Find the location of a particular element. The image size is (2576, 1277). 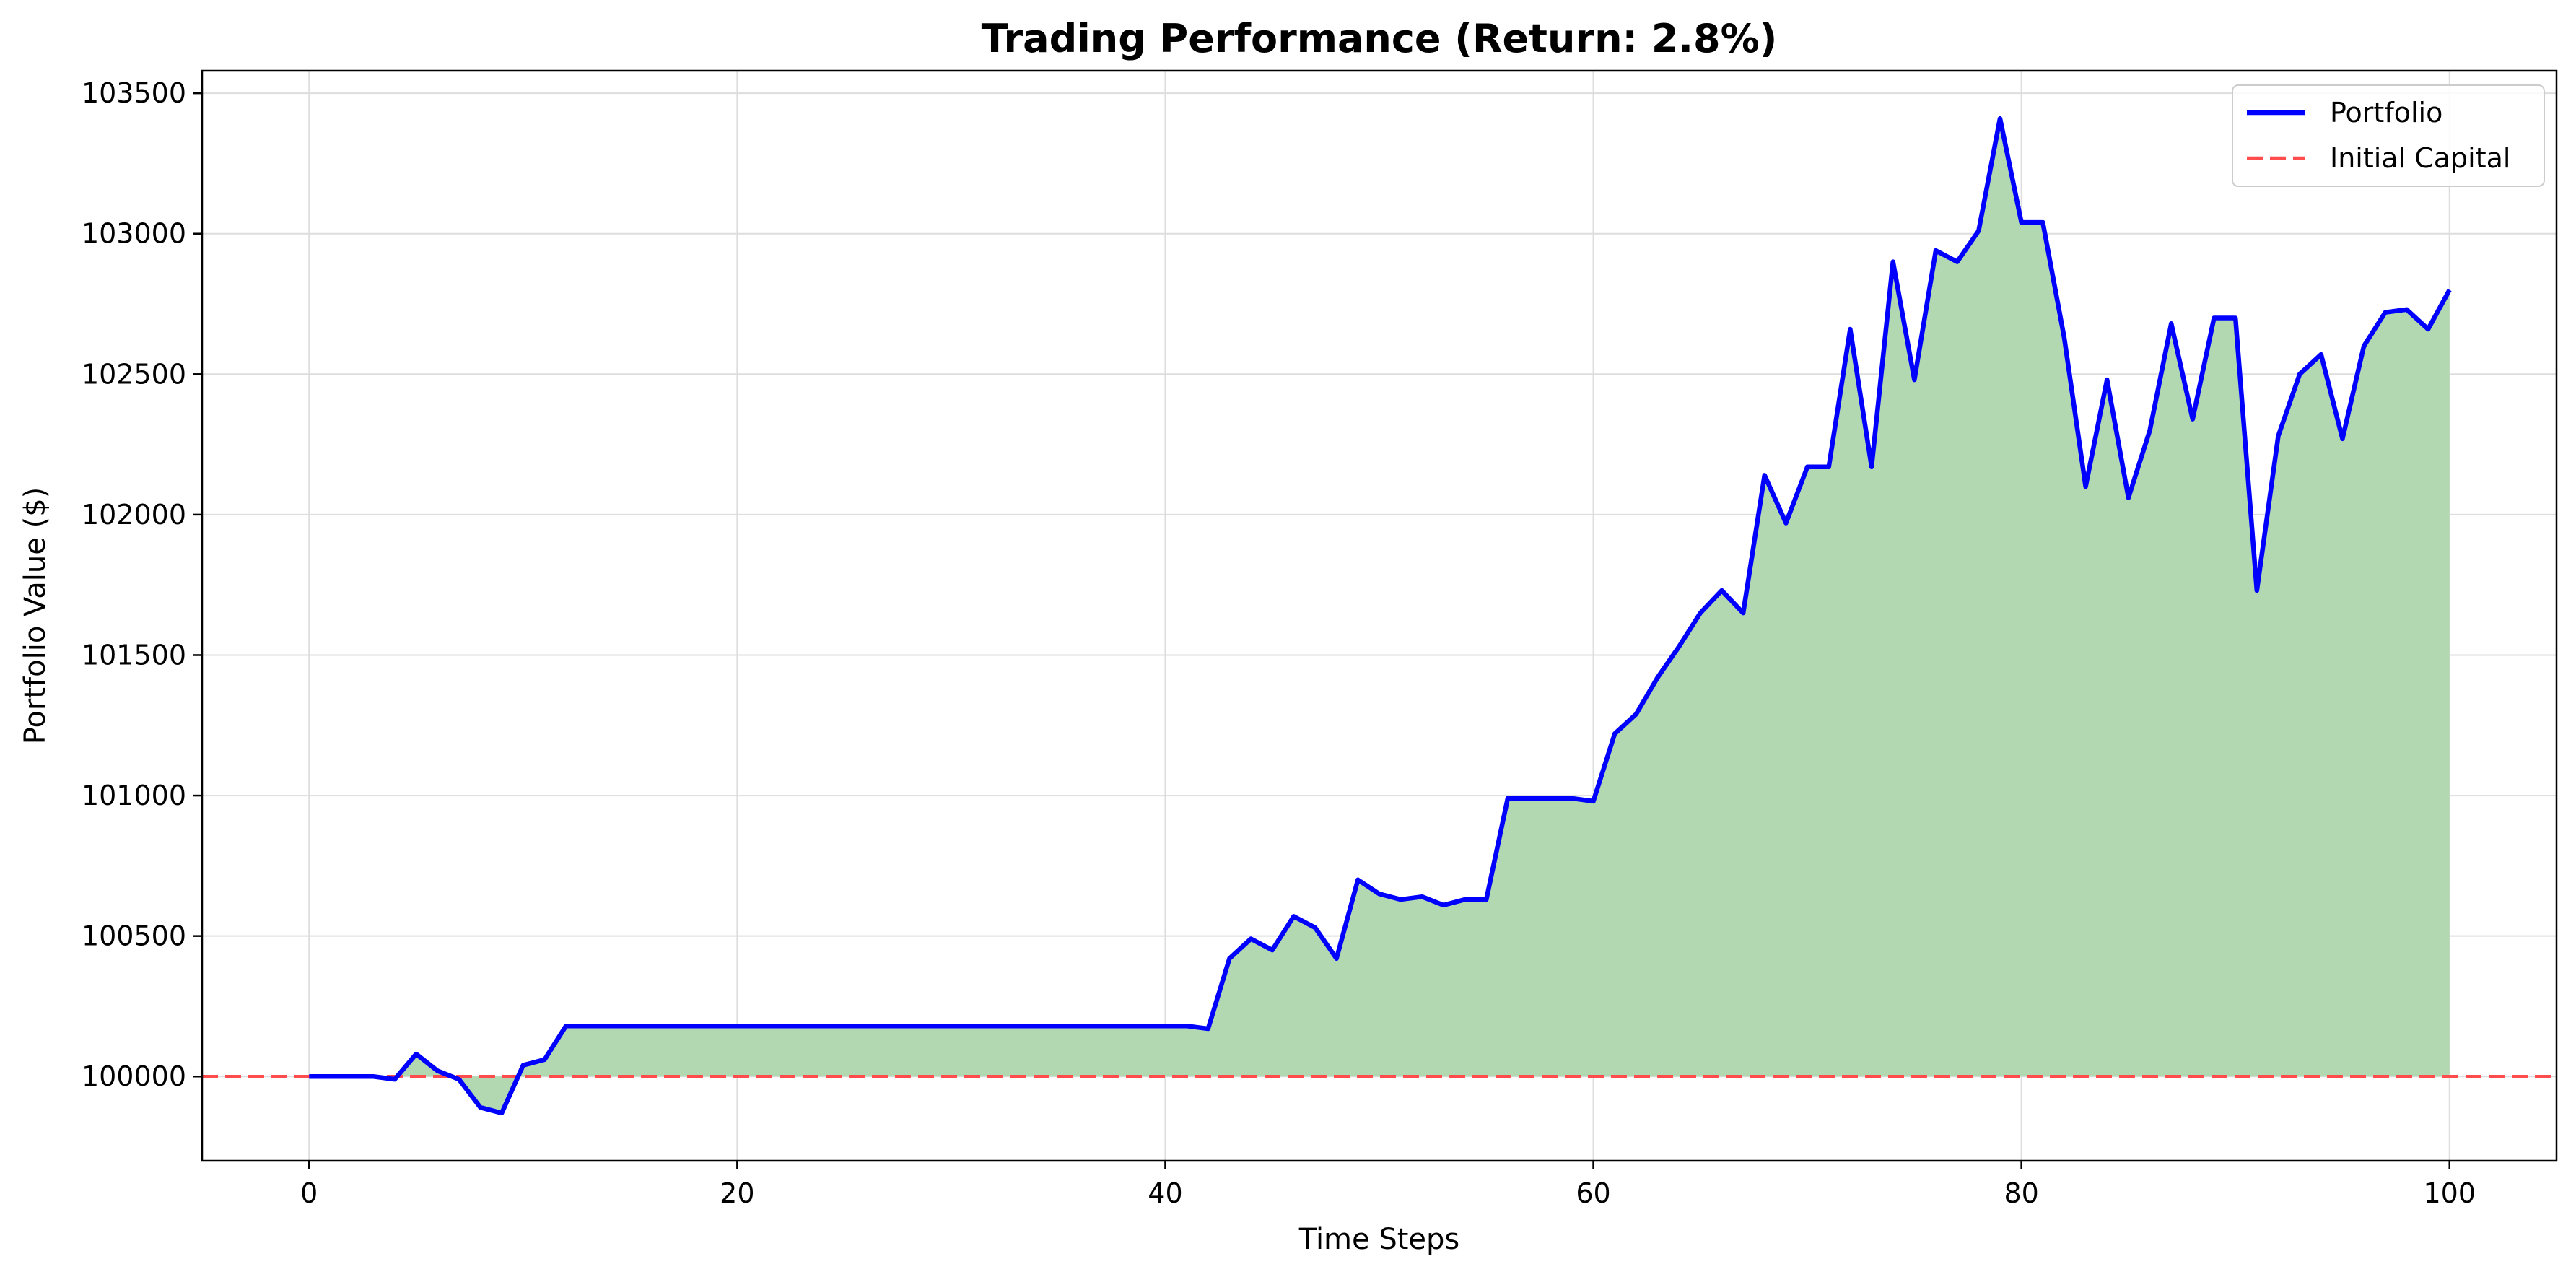

y-tick-label: 103000 is located at coordinates (134, 234).